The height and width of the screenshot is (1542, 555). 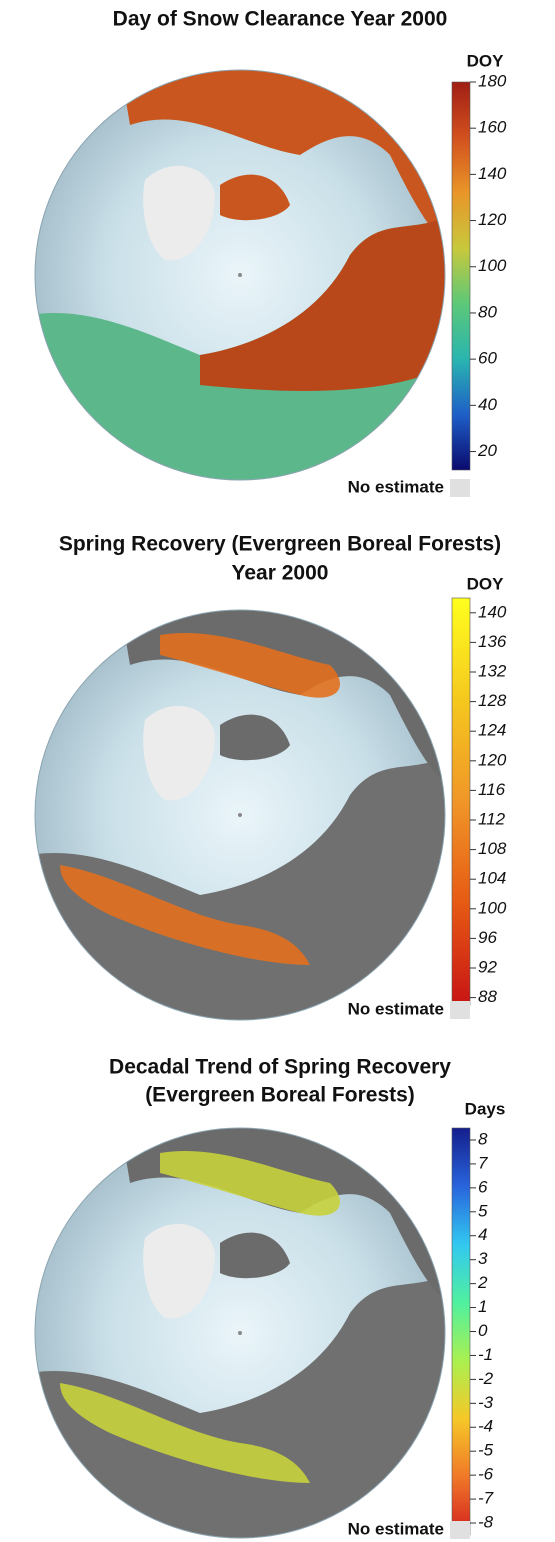 What do you see at coordinates (486, 1522) in the screenshot?
I see `colorbar-tick-label: -8` at bounding box center [486, 1522].